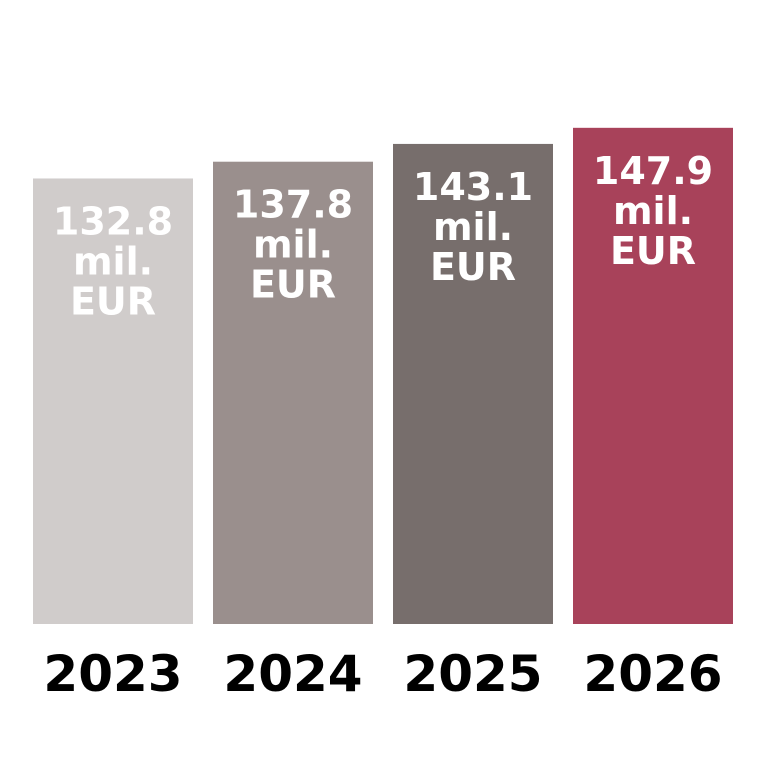 The image size is (768, 768). I want to click on data-label-2025: 143.1, so click(473, 187).